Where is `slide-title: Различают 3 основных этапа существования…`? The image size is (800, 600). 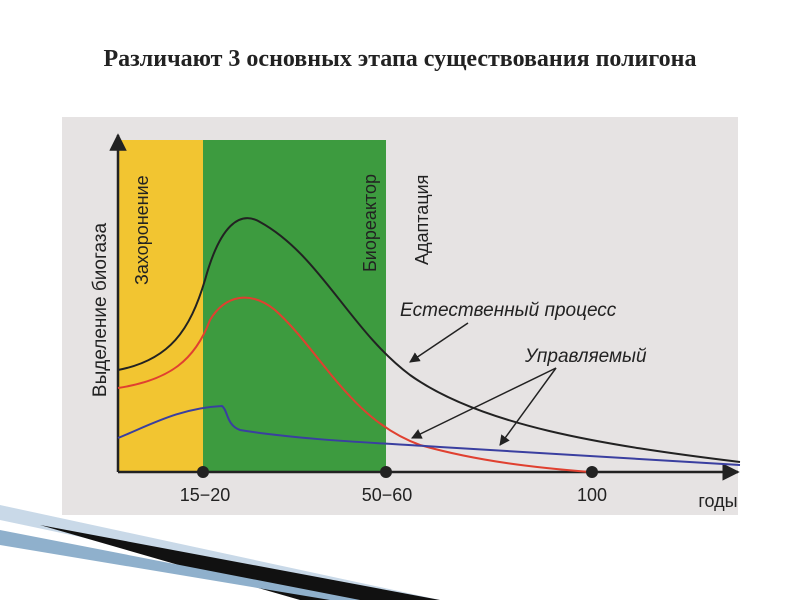
slide-title: Различают 3 основных этапа существования… is located at coordinates (400, 59).